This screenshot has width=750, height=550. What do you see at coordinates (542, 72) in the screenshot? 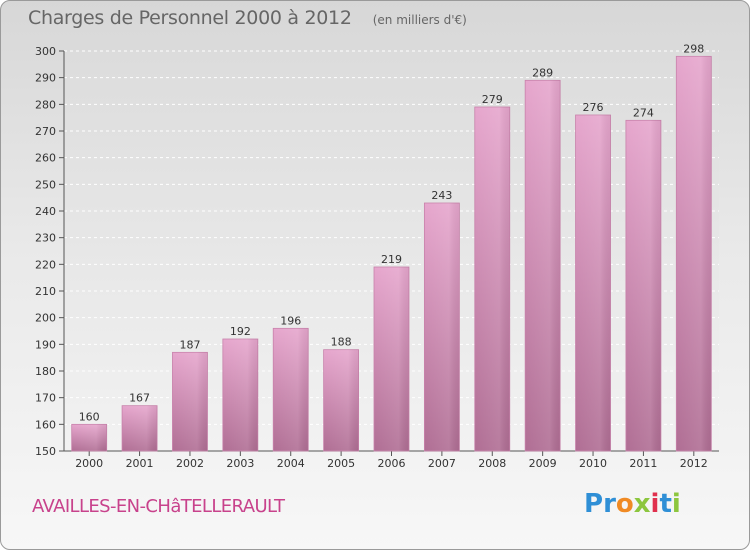
I see `data-label: 289` at bounding box center [542, 72].